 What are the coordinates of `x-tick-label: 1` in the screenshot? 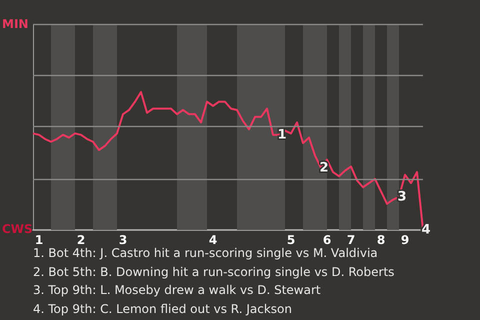 It's located at (39, 240).